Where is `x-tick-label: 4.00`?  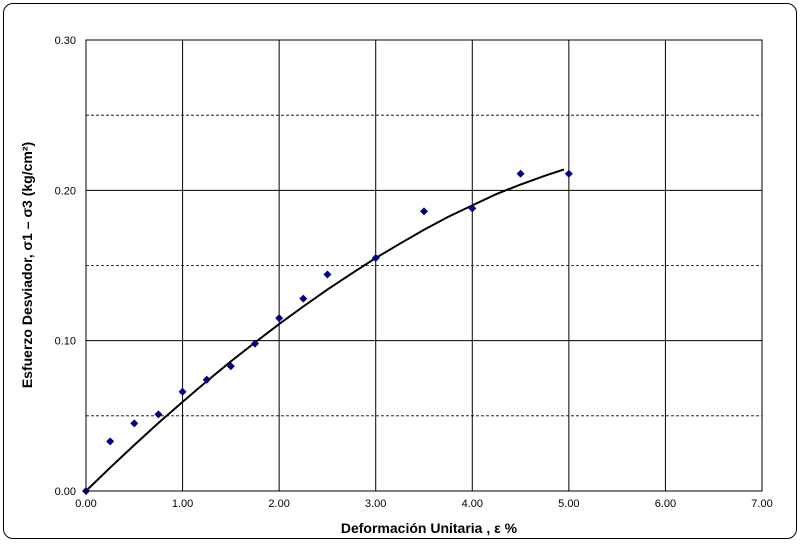 x-tick-label: 4.00 is located at coordinates (472, 504).